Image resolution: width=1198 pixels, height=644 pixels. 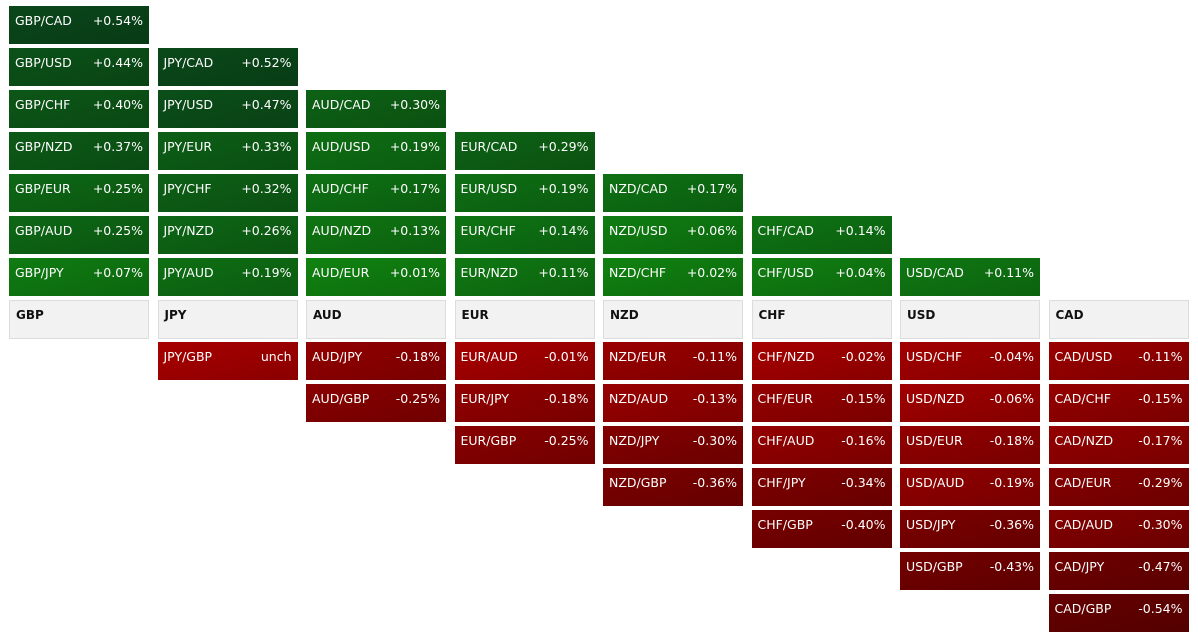 I want to click on change-label: -0.02%, so click(x=863, y=356).